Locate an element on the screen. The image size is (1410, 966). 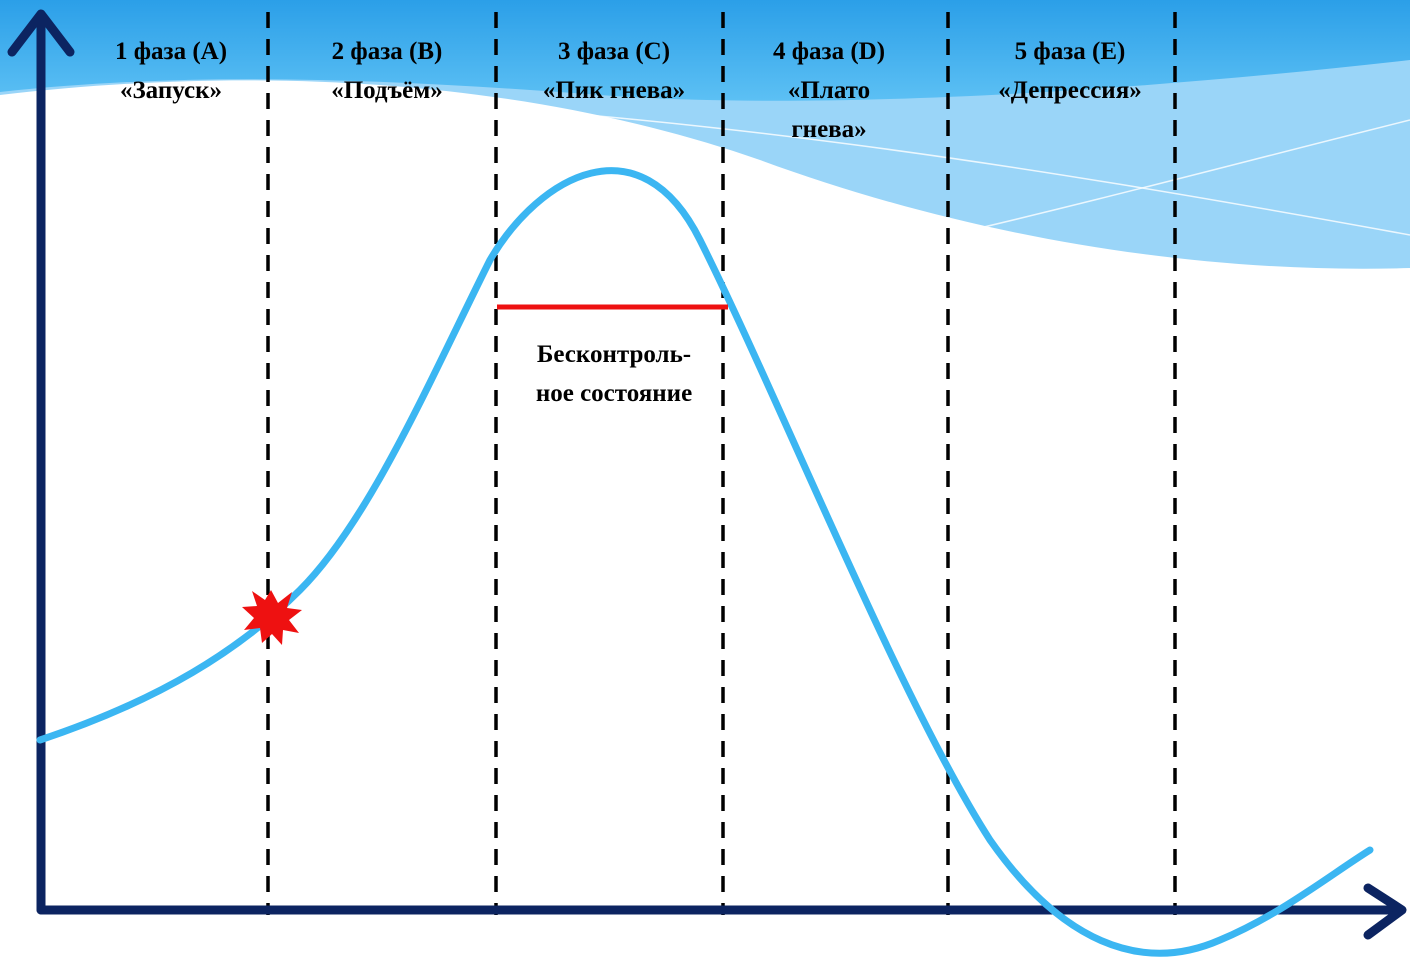
phase-5-name: «Депрессия» is located at coordinates (1069, 90).